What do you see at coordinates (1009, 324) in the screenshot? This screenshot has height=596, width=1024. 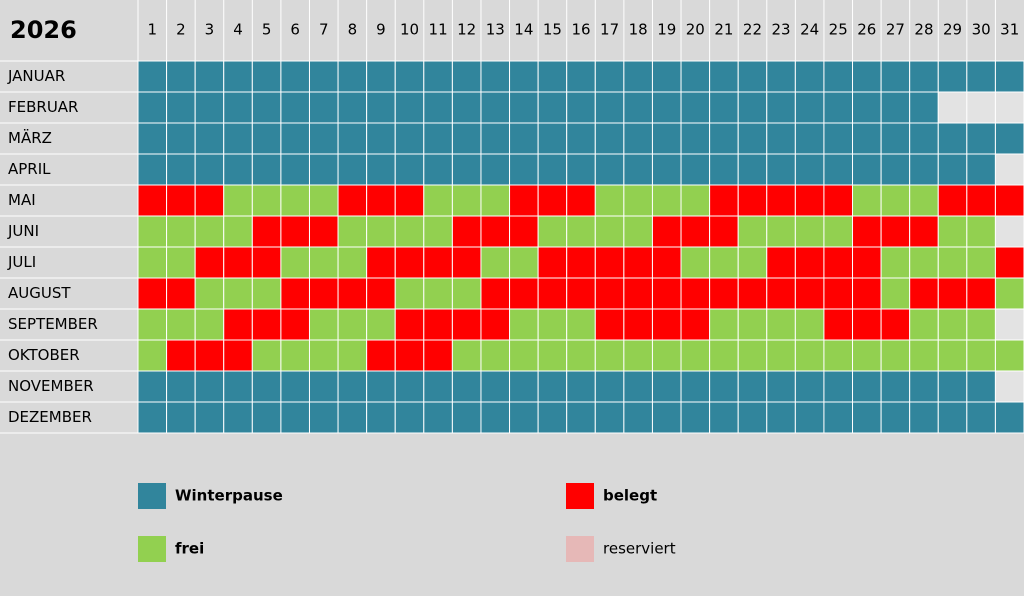 I see `empty-cell` at bounding box center [1009, 324].